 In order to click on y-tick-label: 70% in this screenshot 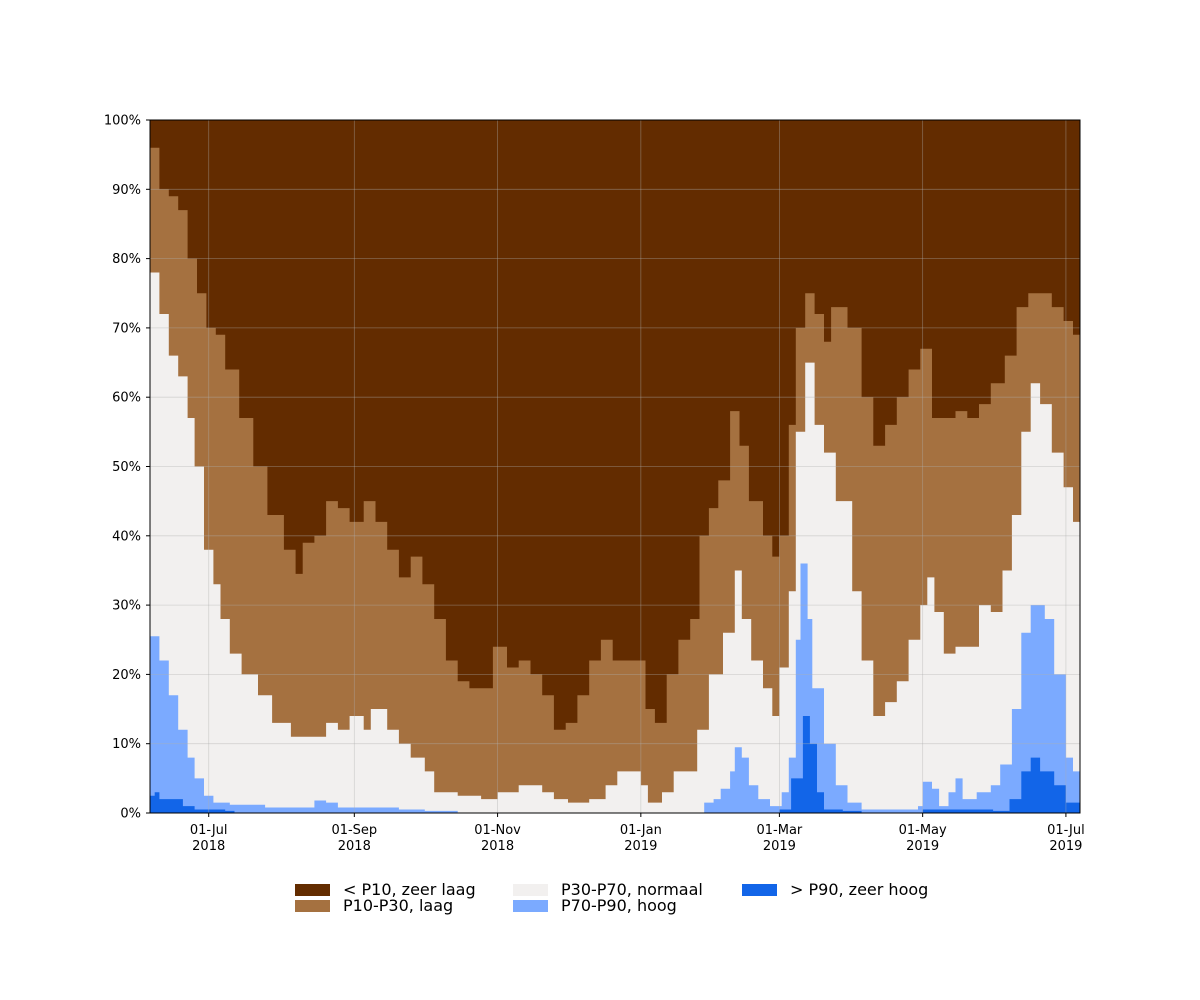, I will do `click(126, 328)`.